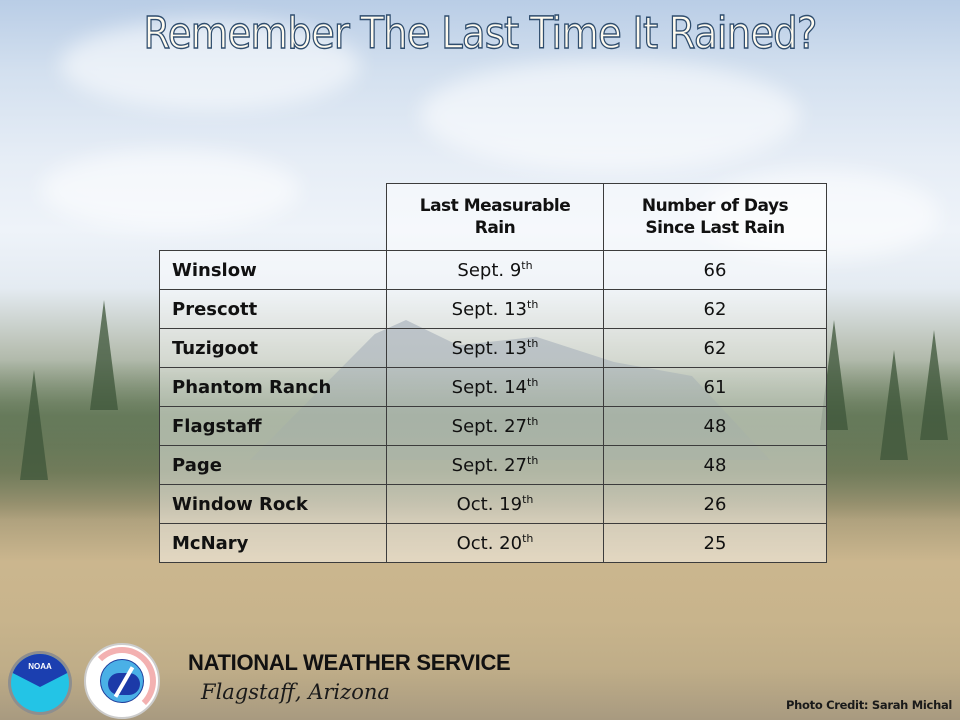  I want to click on date-cell: Sept. 14th, so click(495, 387).